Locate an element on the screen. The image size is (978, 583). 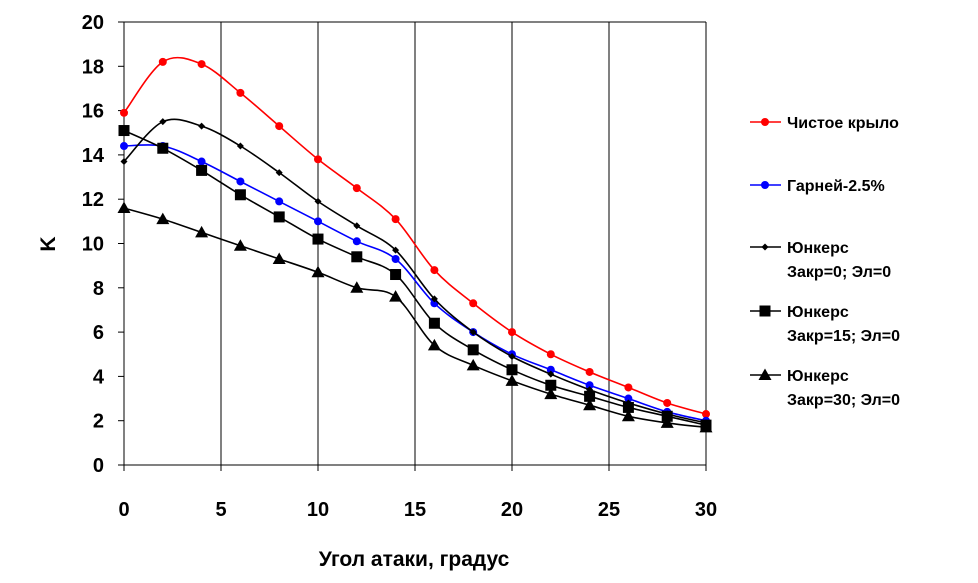
y-tick-label: 10 is located at coordinates (93, 245).